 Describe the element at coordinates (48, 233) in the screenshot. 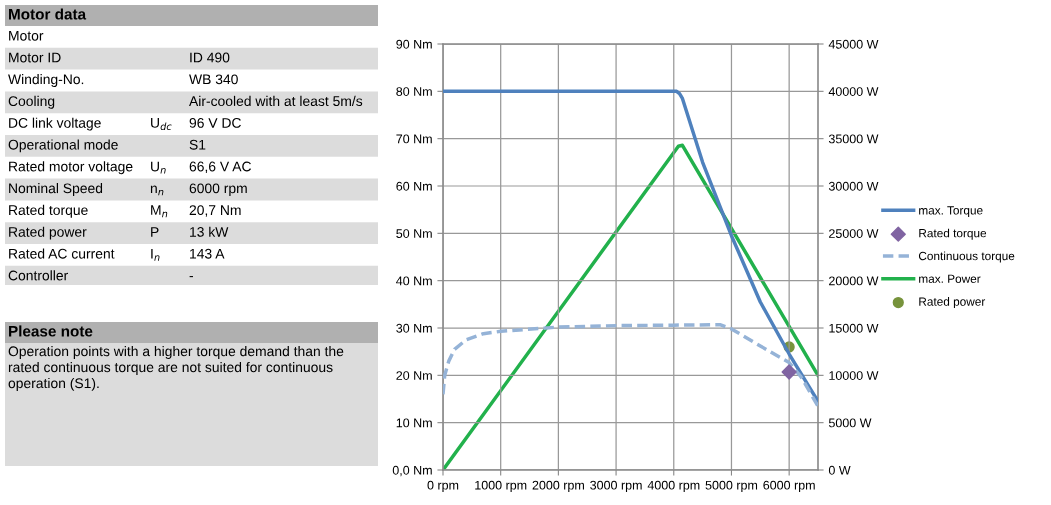

I see `text: Rated power` at that location.